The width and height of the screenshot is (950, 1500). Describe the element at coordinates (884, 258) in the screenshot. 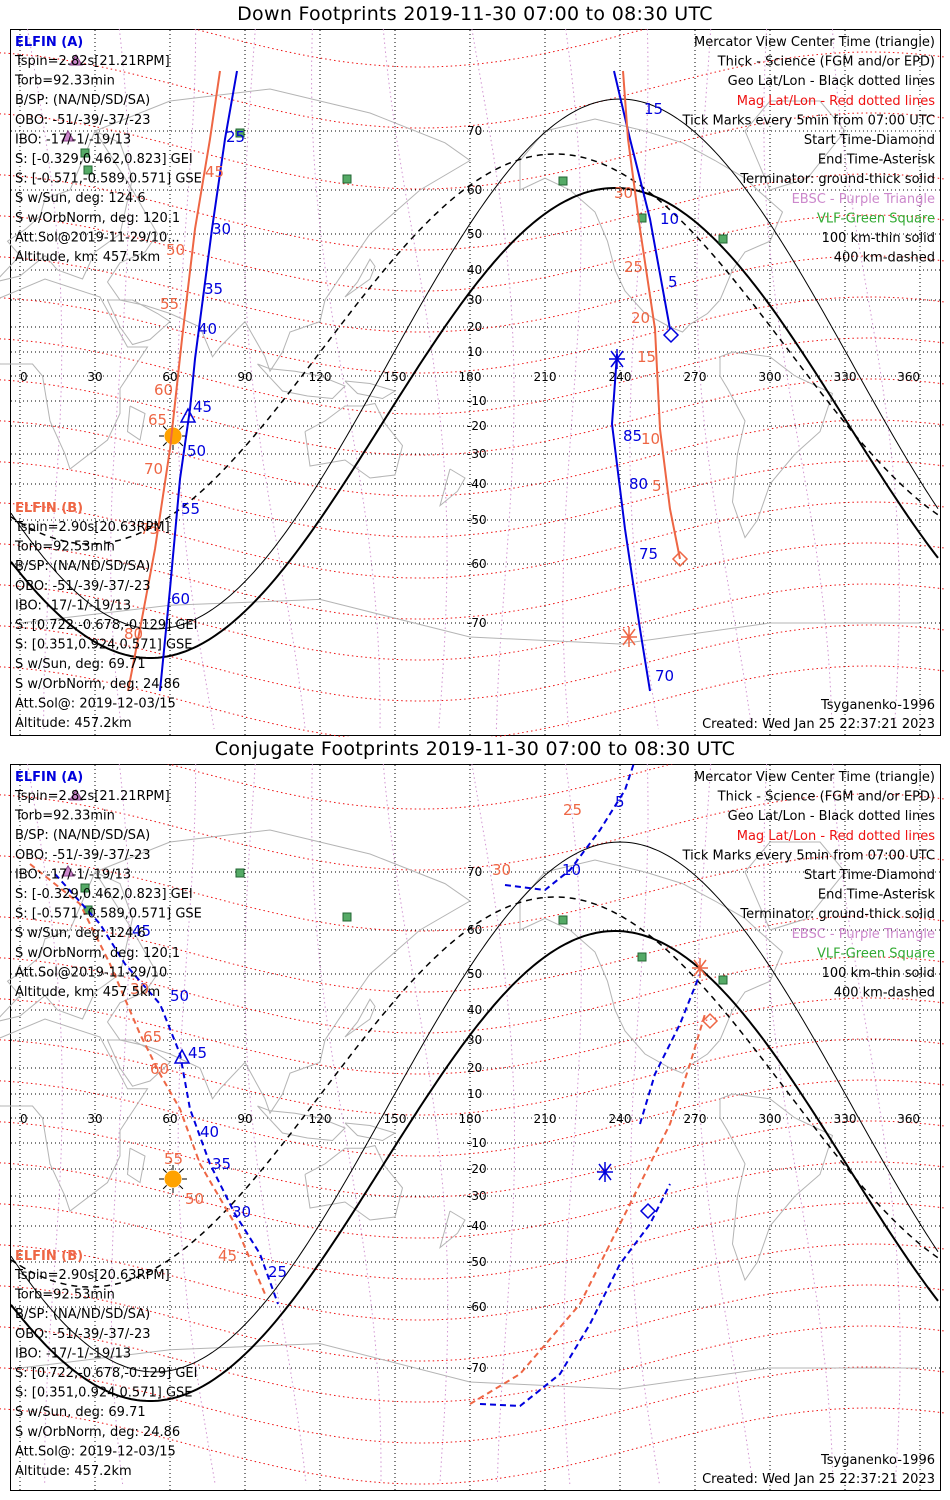

I see `legend-line: 400 km-dashed` at that location.